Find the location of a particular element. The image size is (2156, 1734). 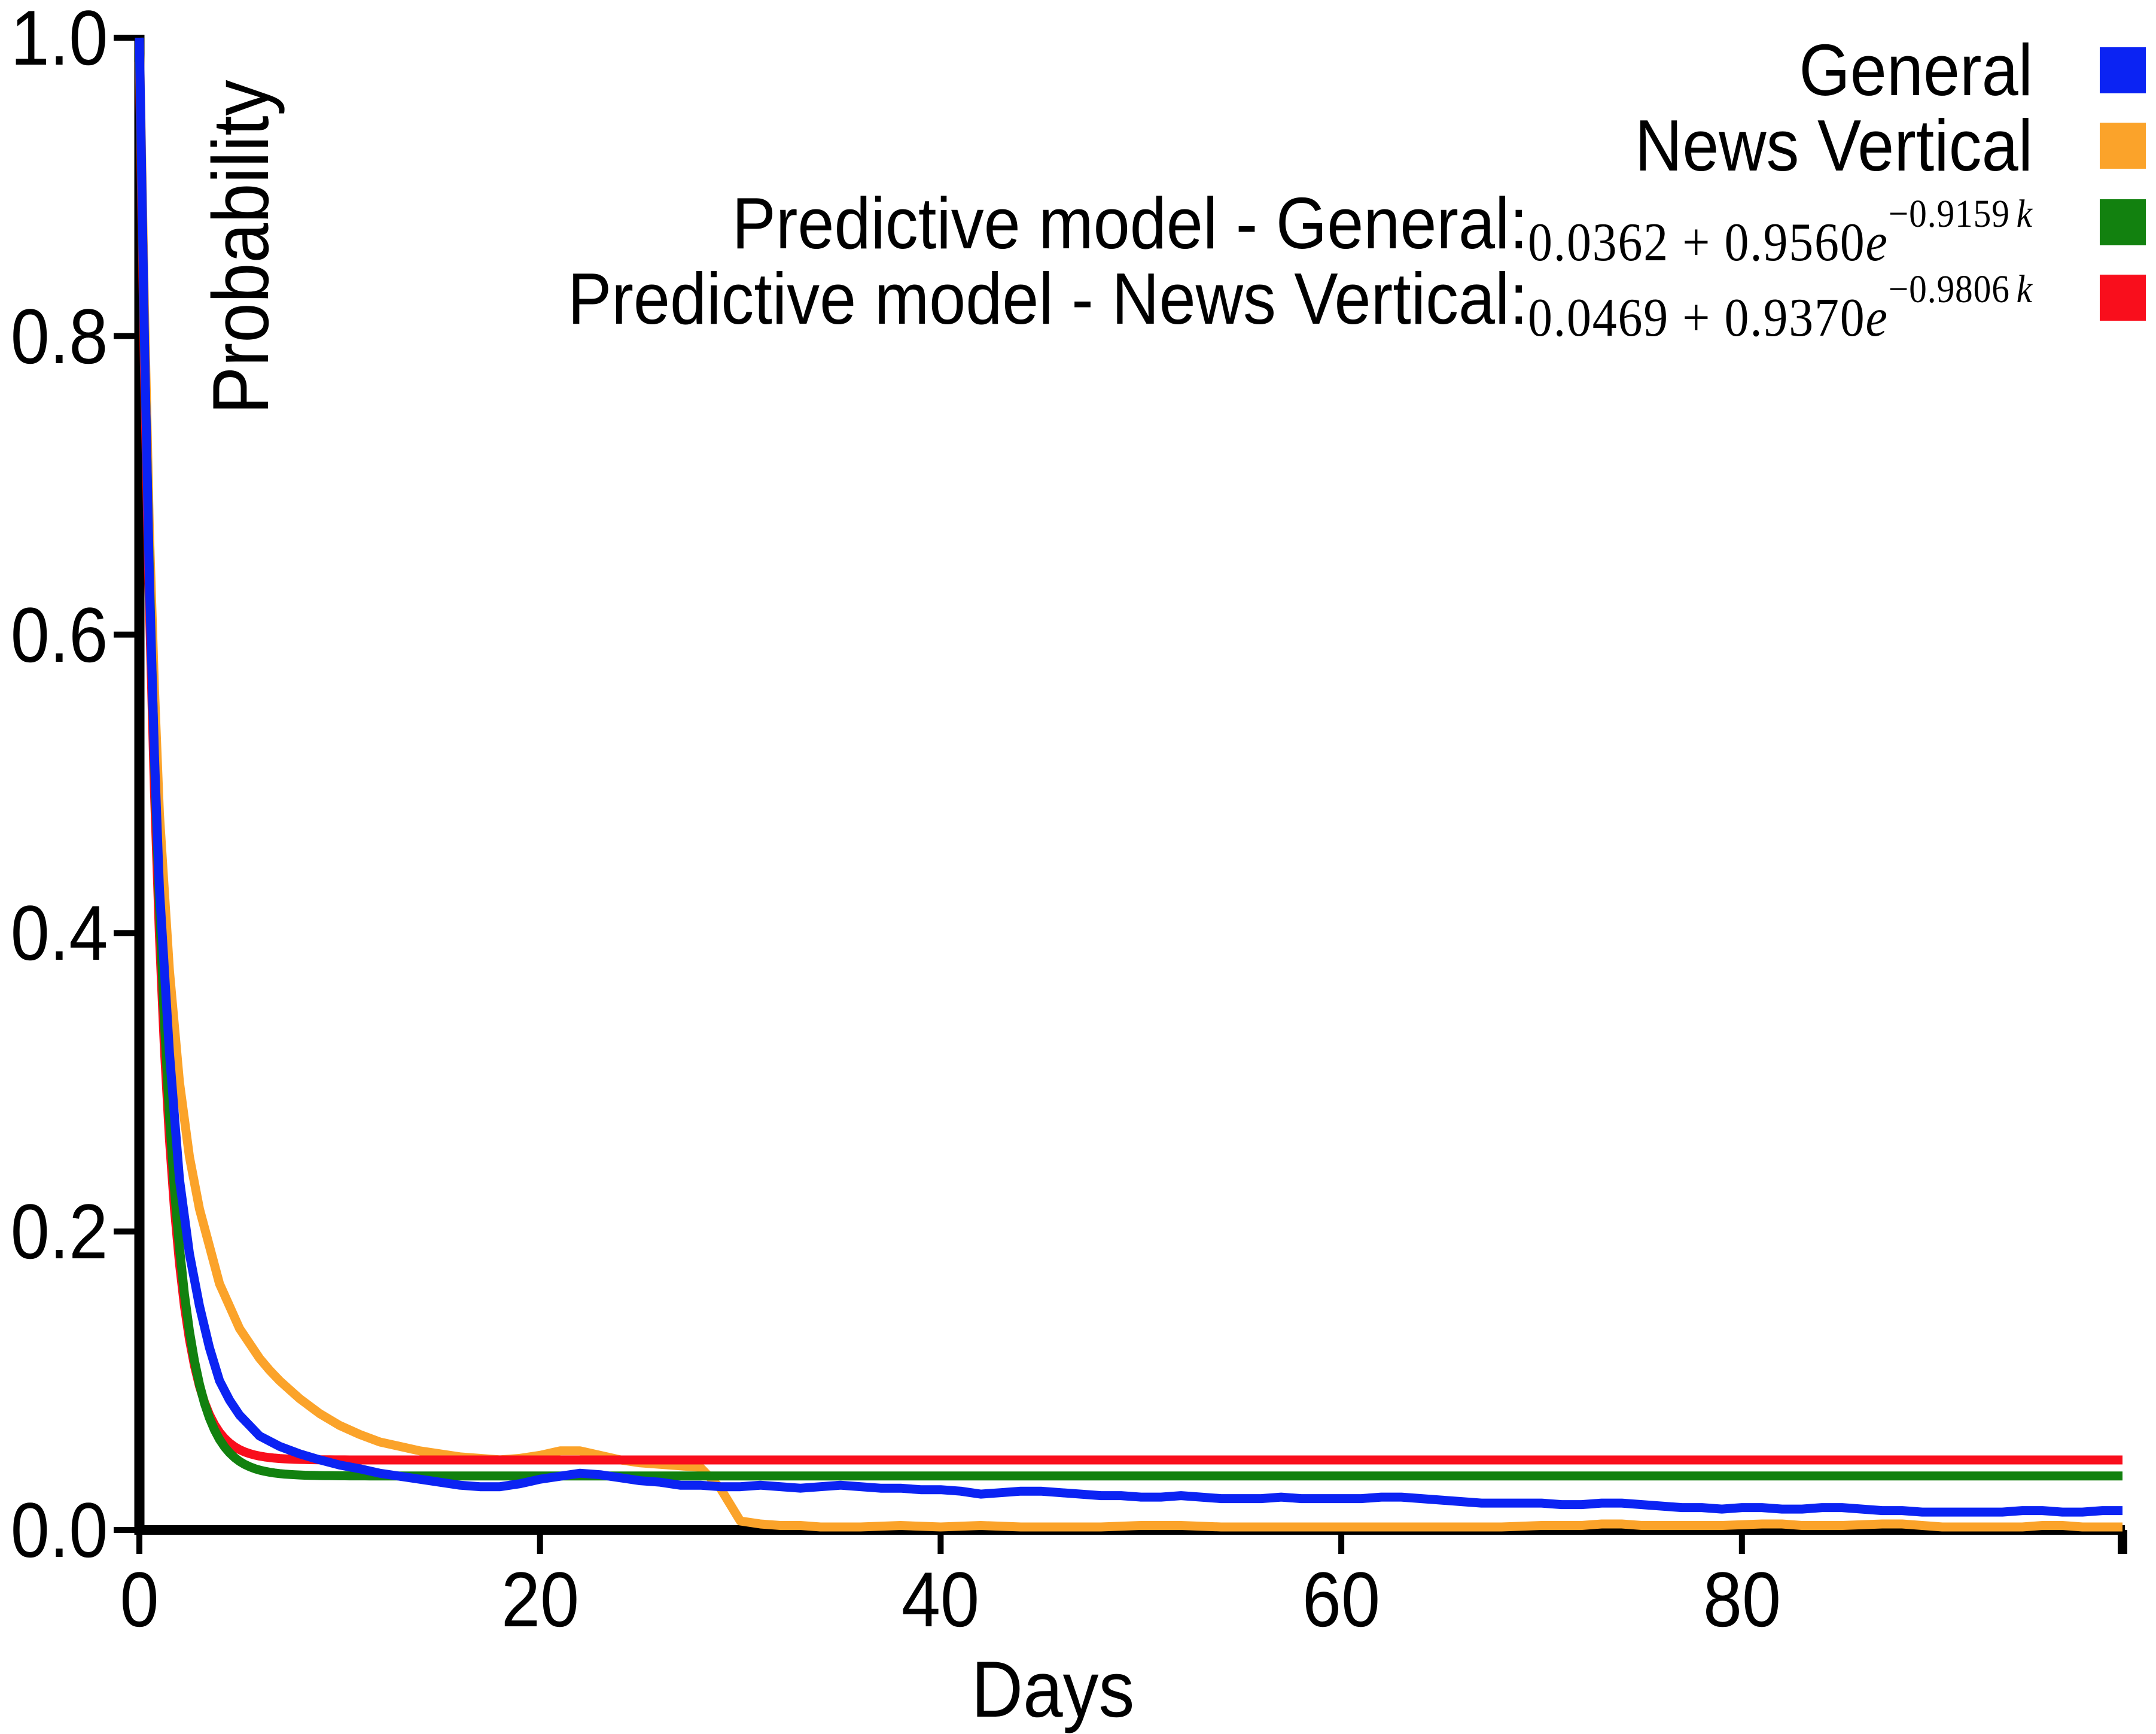

y-tick-label: 0.8 is located at coordinates (59, 336).